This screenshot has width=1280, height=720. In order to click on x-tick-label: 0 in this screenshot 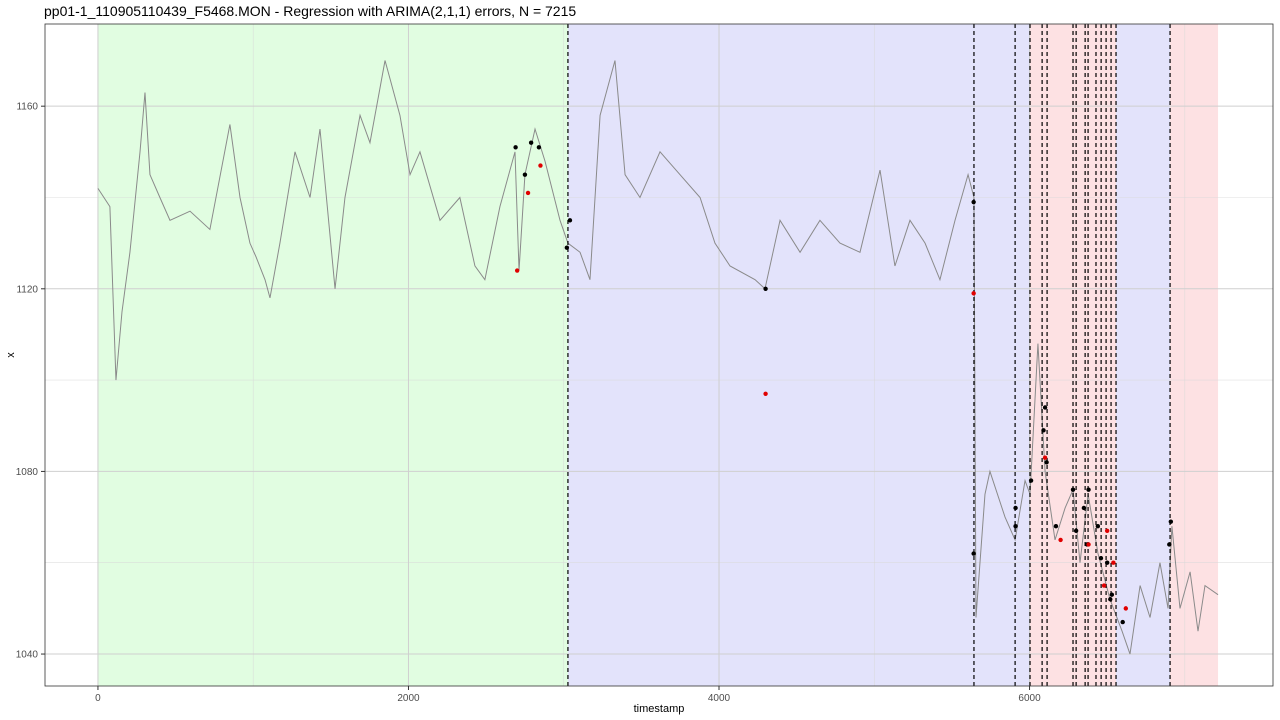, I will do `click(98, 698)`.